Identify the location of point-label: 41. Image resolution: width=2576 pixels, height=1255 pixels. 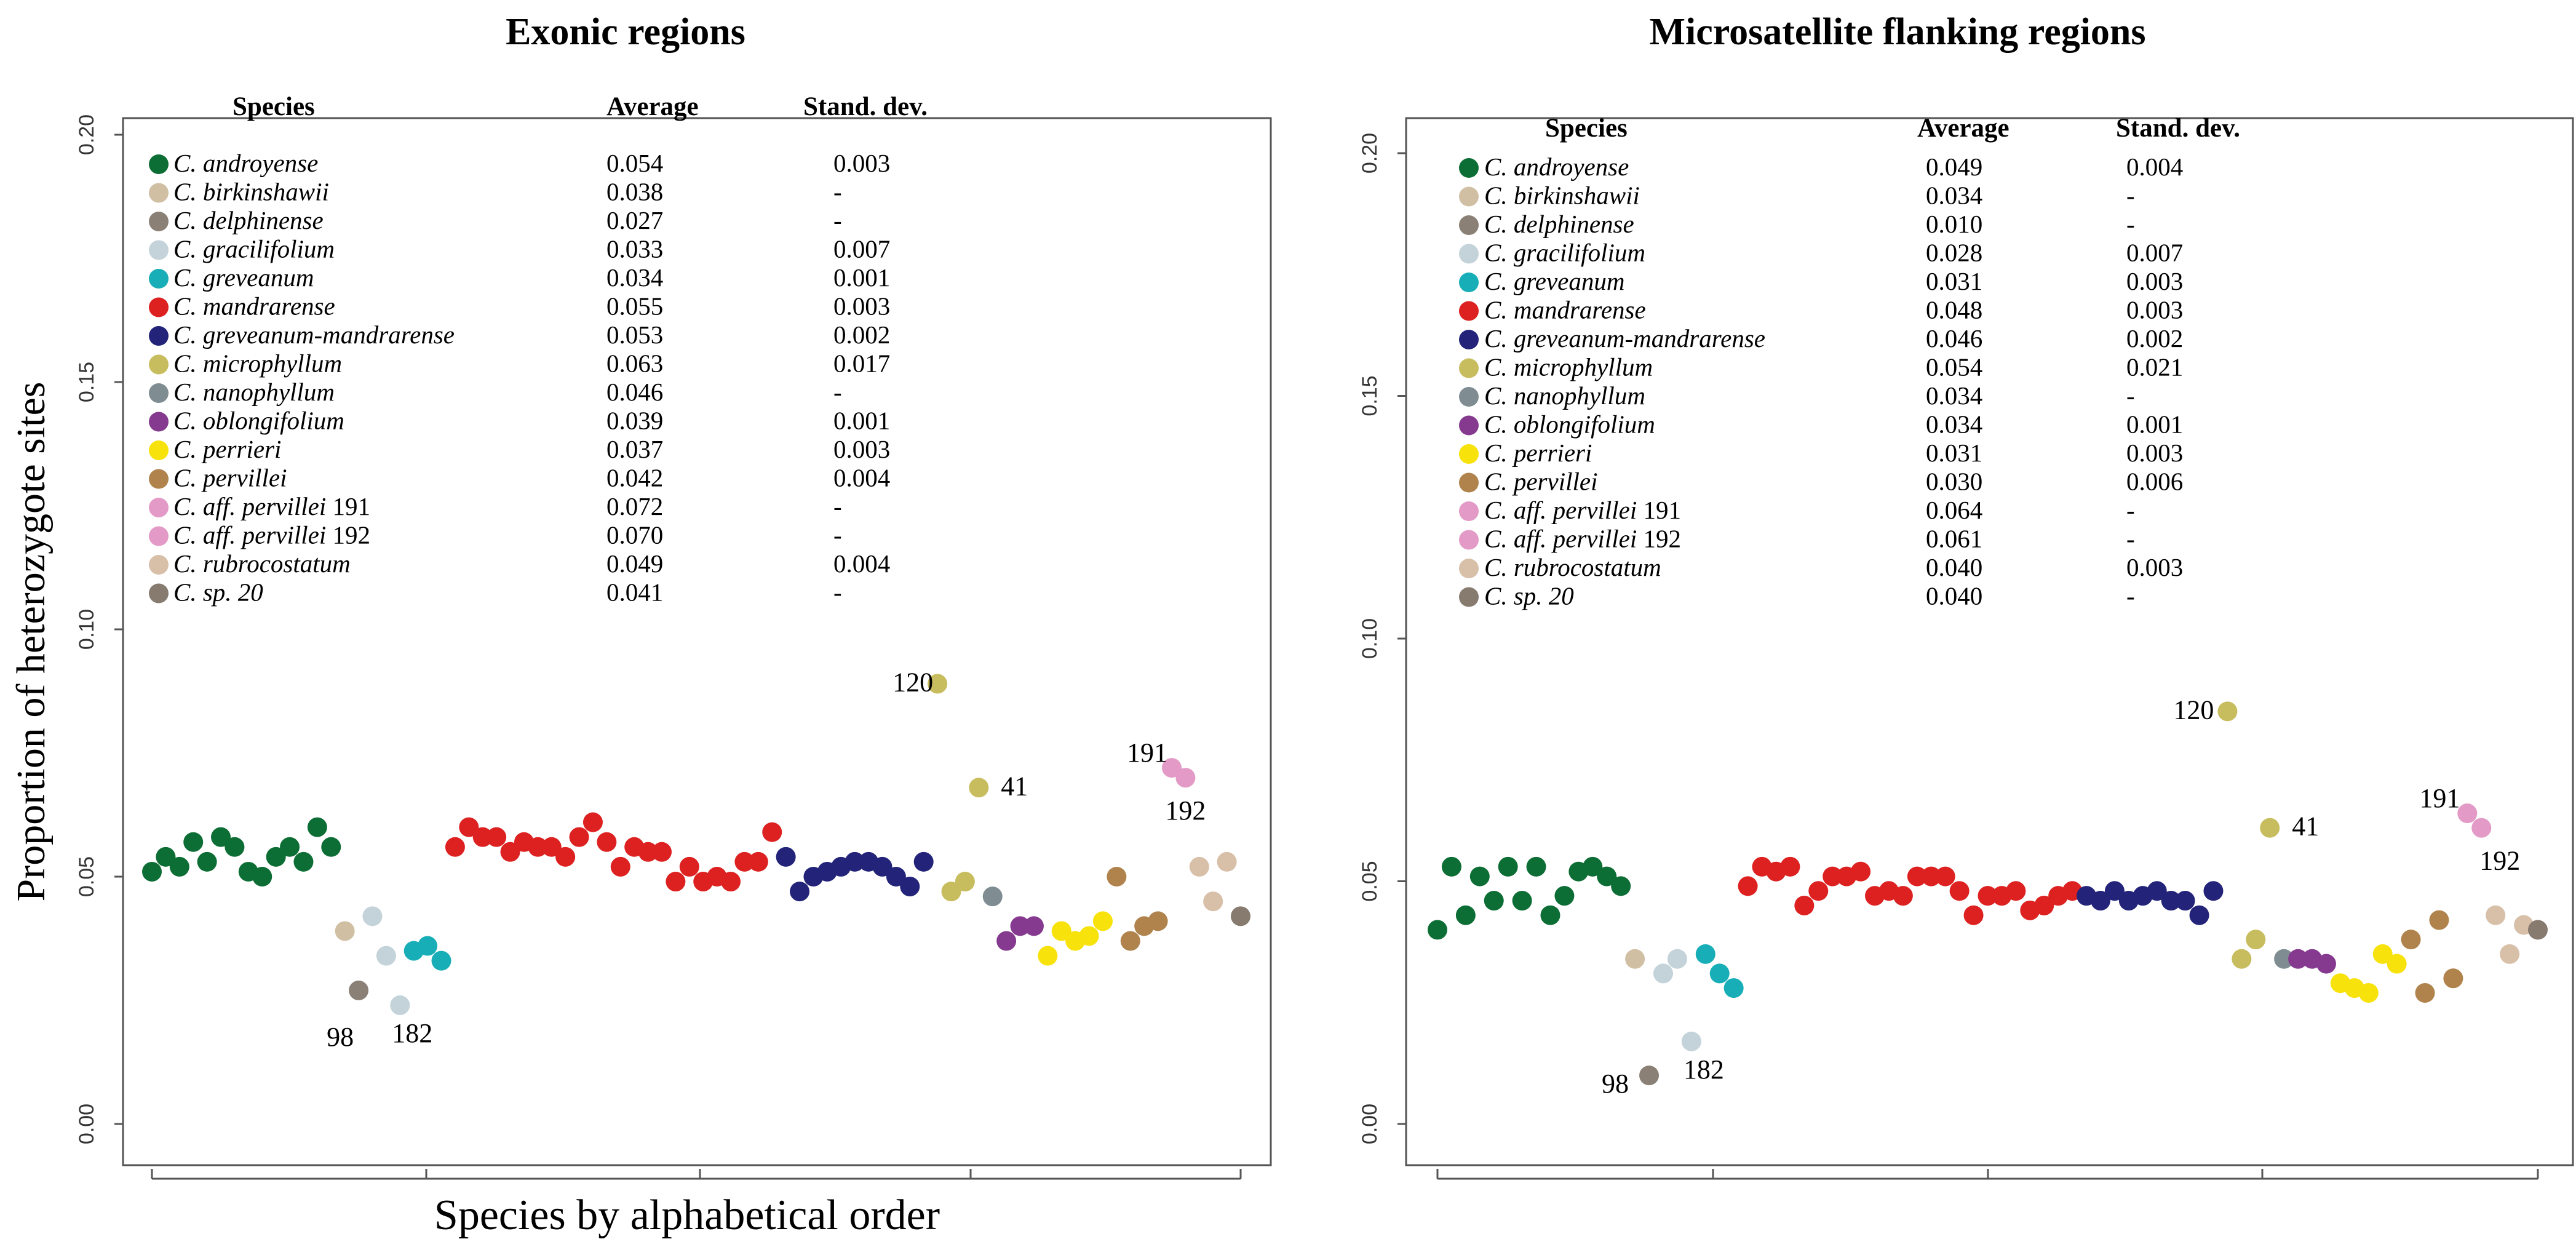
(1014, 786).